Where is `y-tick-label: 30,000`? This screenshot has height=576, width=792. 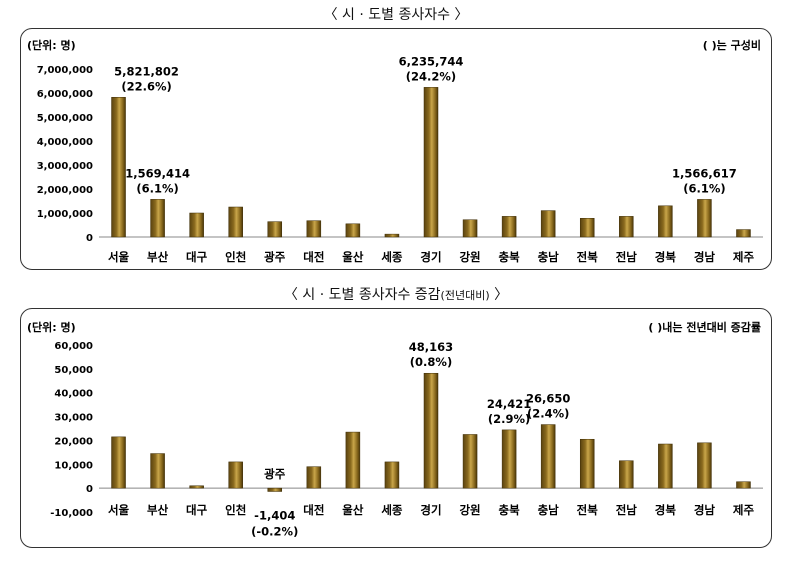
y-tick-label: 30,000 is located at coordinates (73, 418).